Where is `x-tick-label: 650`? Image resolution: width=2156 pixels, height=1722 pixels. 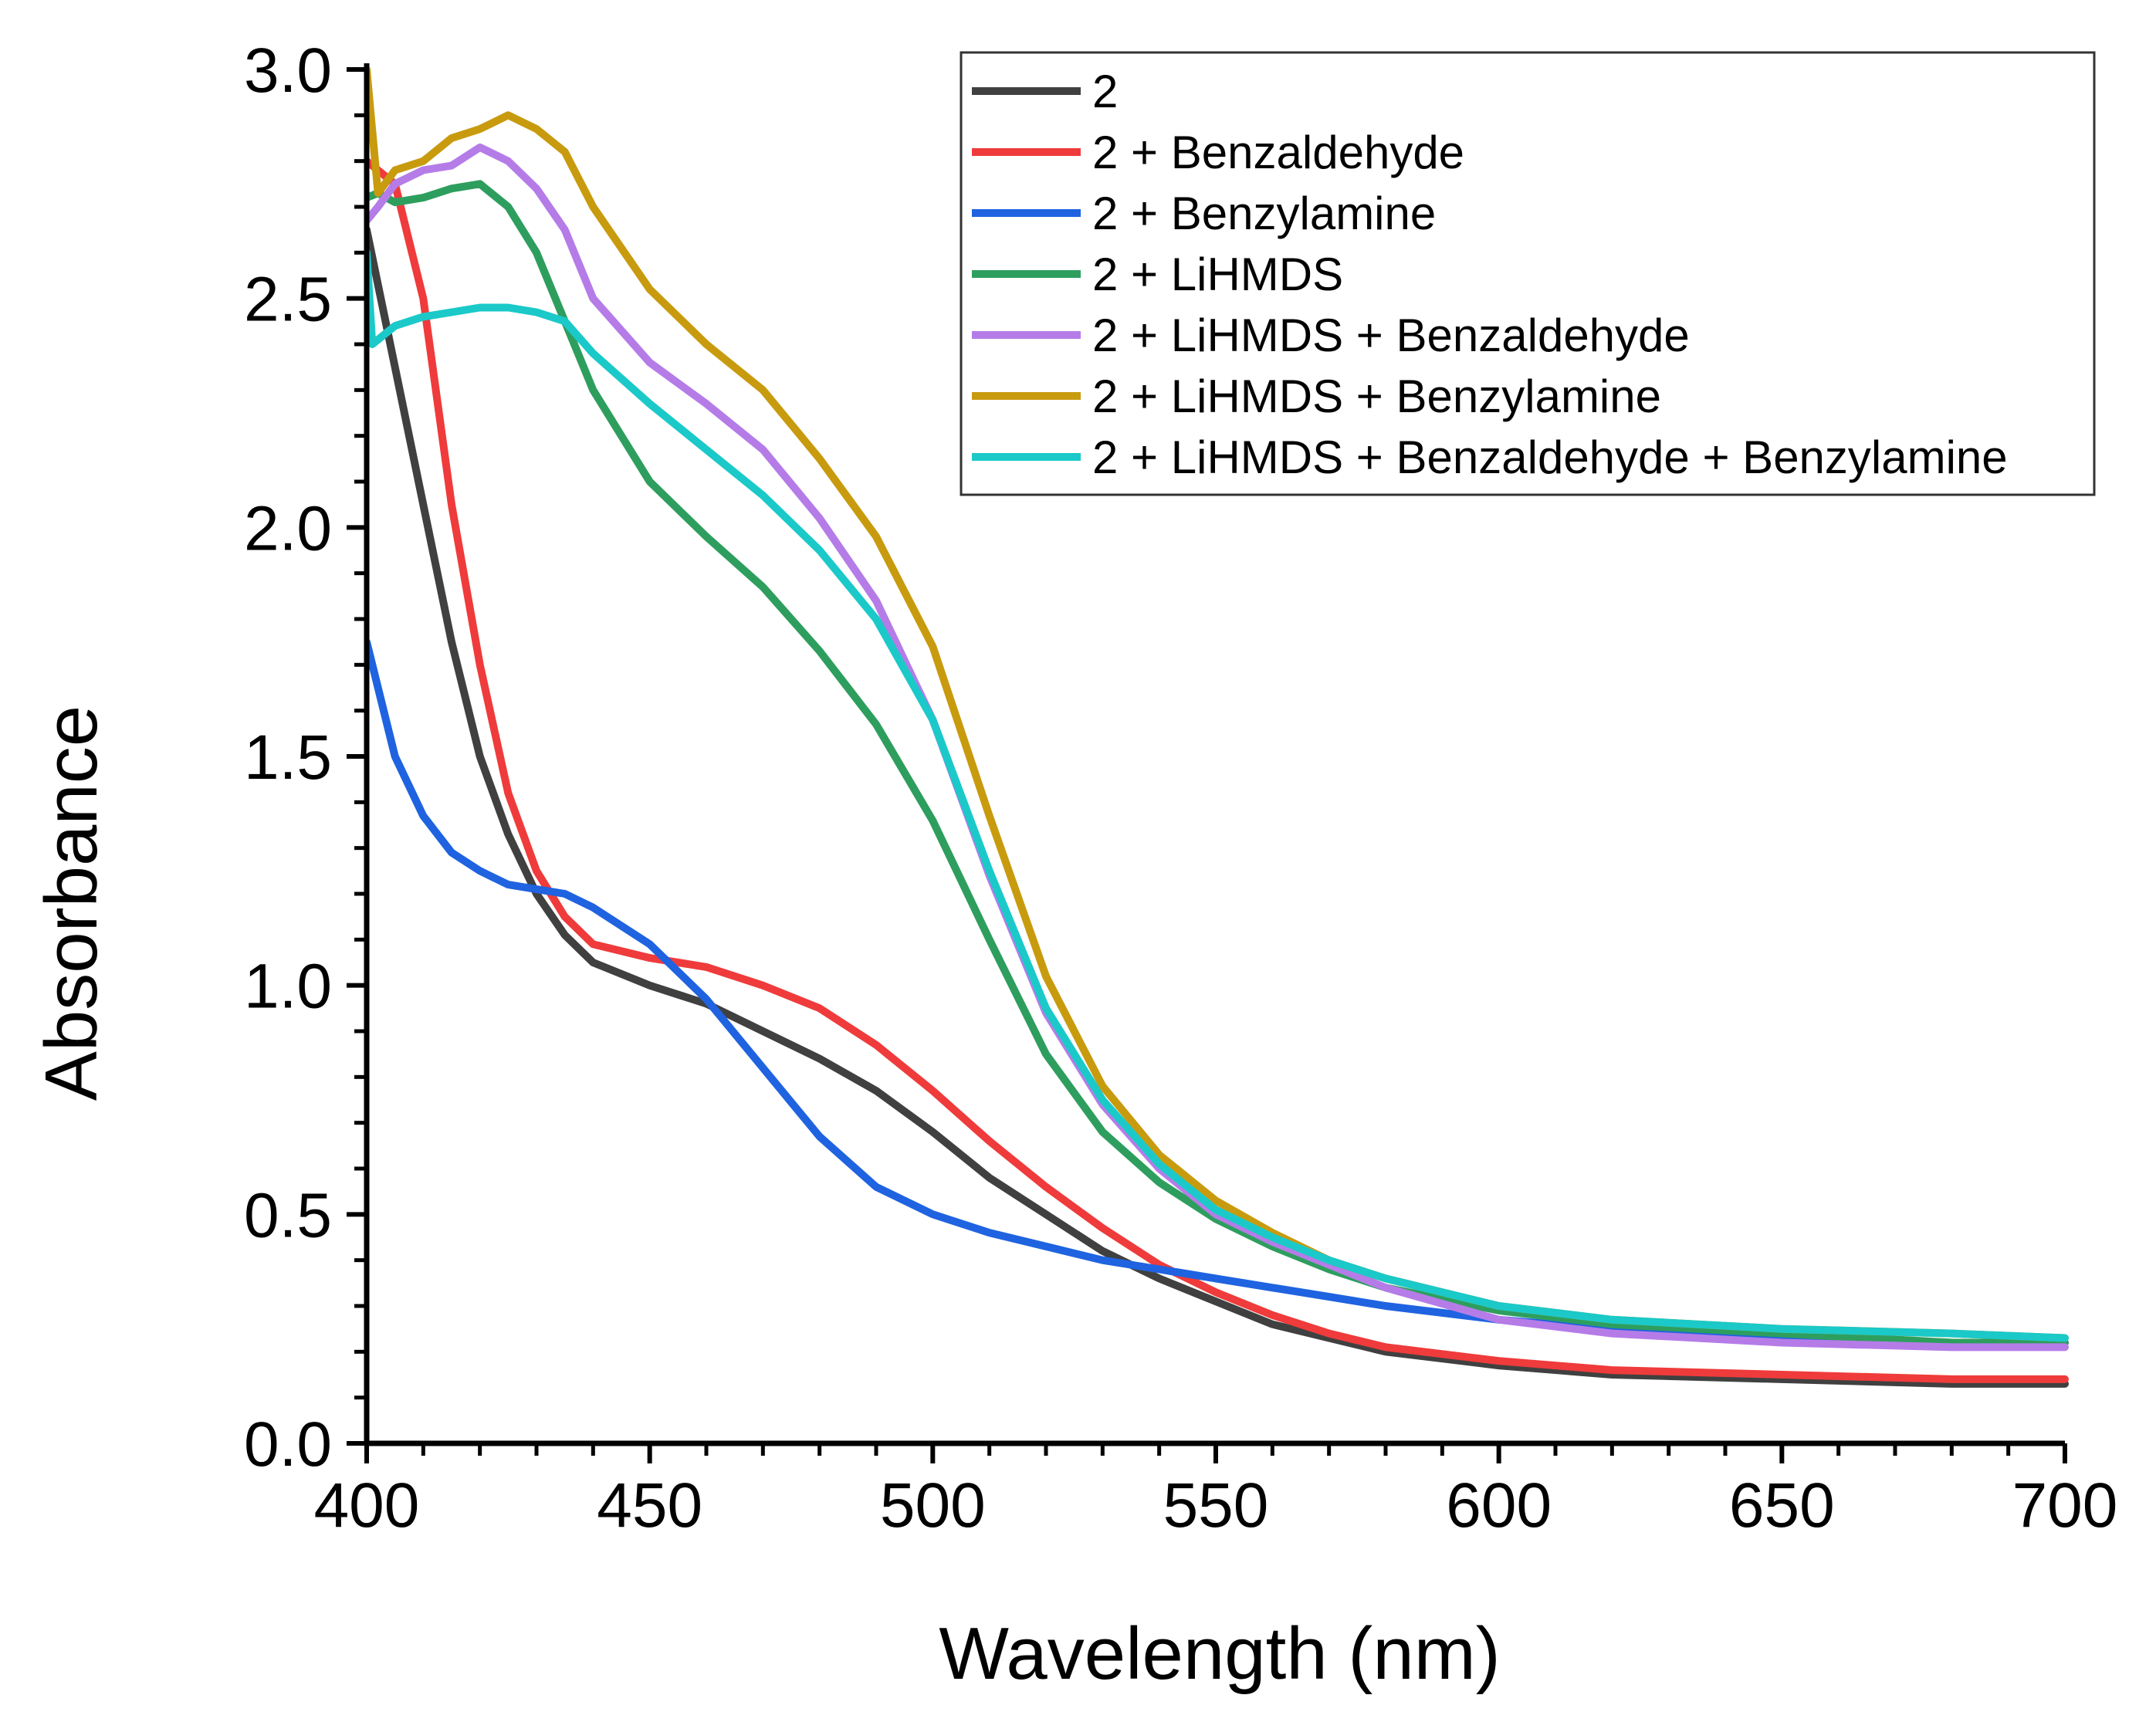
x-tick-label: 650 is located at coordinates (1782, 1505).